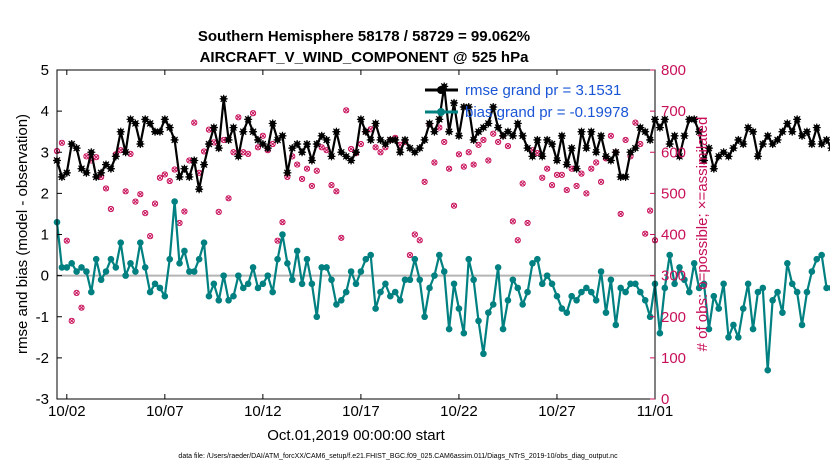  I want to click on x-tick-label: 10/12, so click(263, 411).